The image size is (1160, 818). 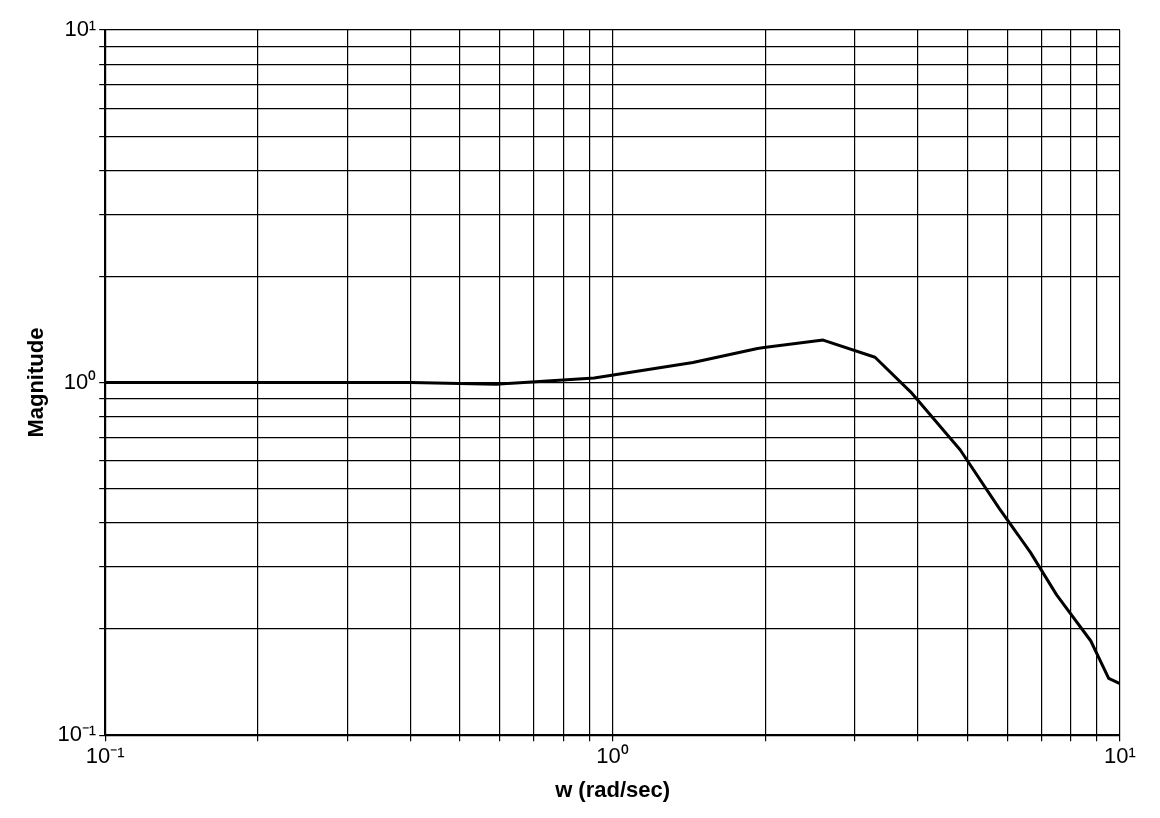 I want to click on y-axis-title: Magnitude, so click(x=36, y=382).